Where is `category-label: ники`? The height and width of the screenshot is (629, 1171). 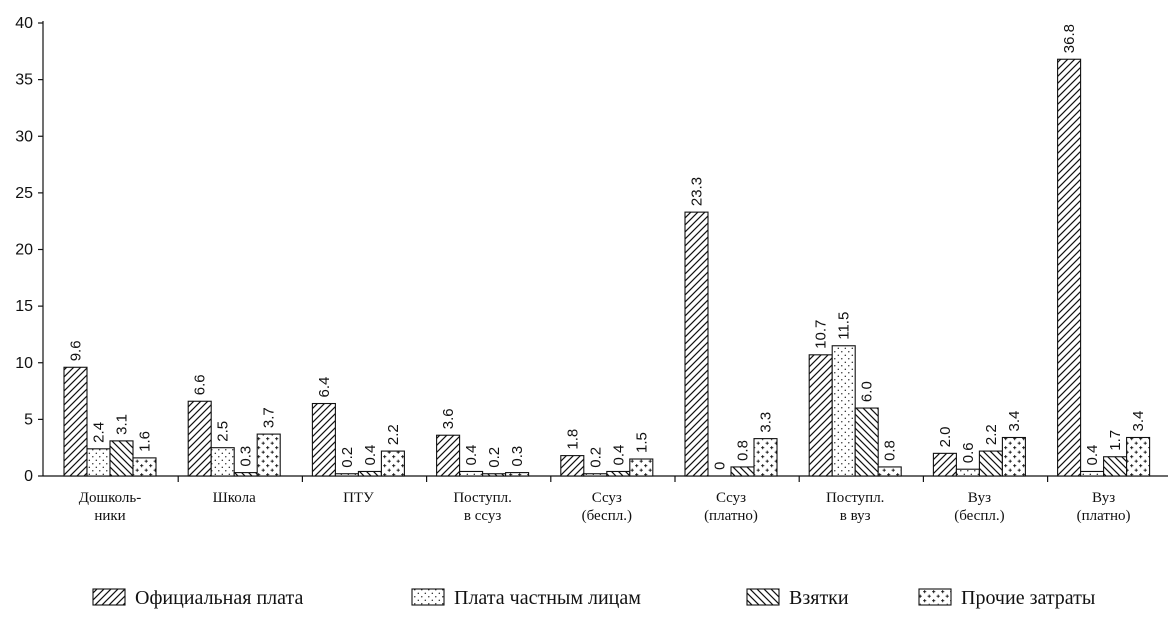
category-label: ники is located at coordinates (109, 516).